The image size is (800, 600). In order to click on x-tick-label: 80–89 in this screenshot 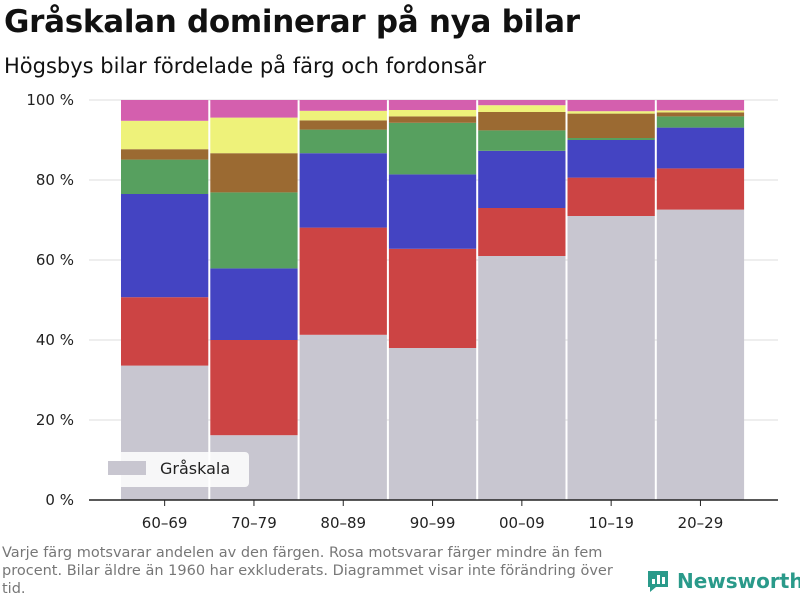, I will do `click(343, 523)`.